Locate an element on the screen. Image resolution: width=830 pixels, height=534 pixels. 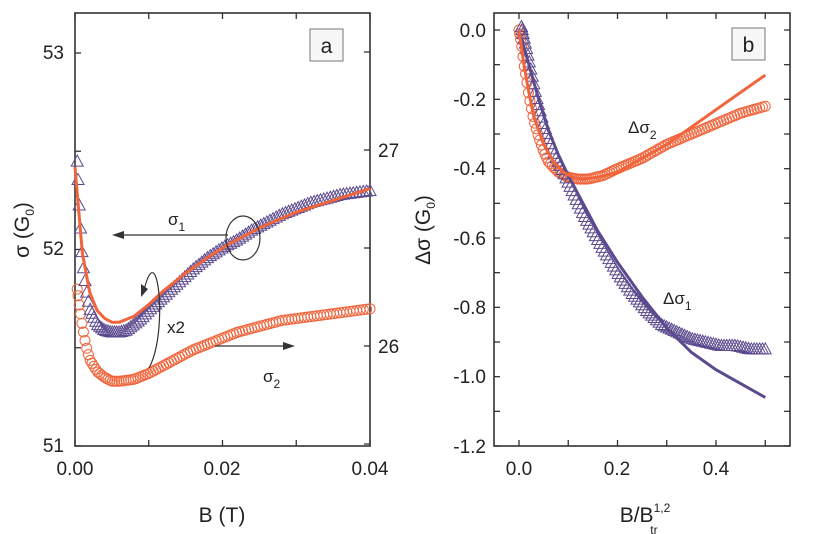
y-axis-label: σ (G0) is located at coordinates (24, 230).